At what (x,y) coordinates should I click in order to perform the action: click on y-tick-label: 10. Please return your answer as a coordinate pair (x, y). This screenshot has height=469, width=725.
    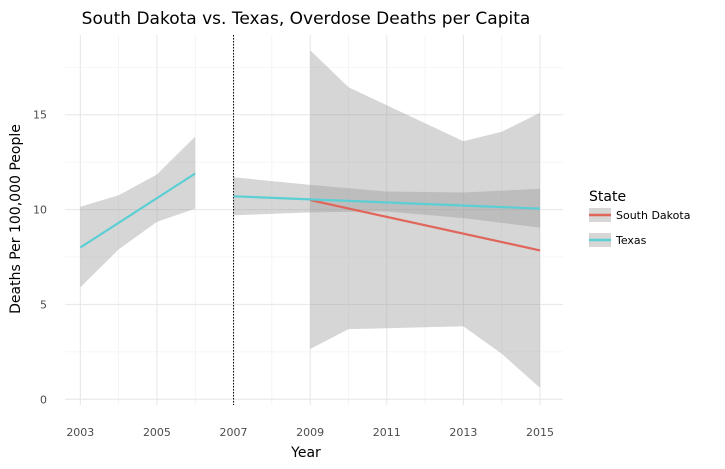
    Looking at the image, I should click on (40, 210).